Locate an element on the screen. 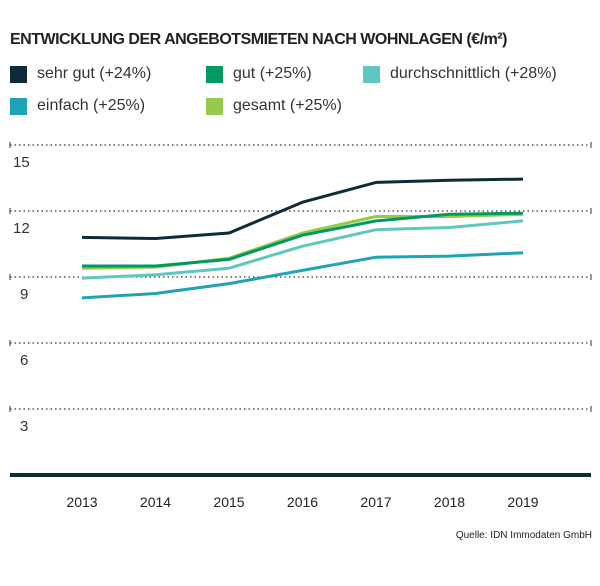  x-tick-label: 2019 is located at coordinates (522, 502).